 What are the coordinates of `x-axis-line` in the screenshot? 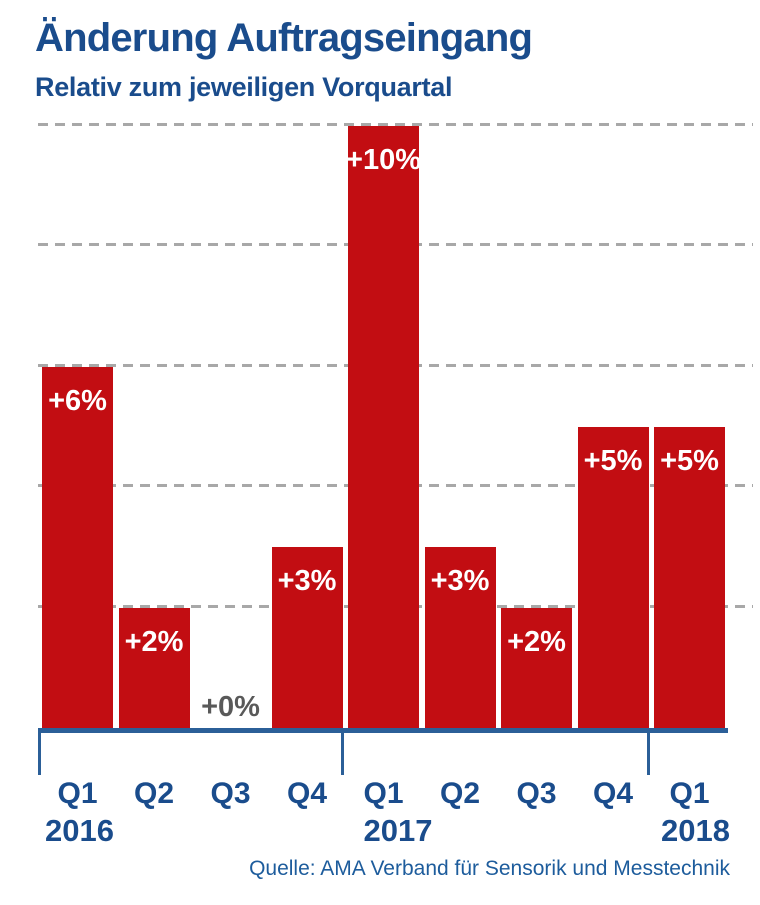 It's located at (383, 730).